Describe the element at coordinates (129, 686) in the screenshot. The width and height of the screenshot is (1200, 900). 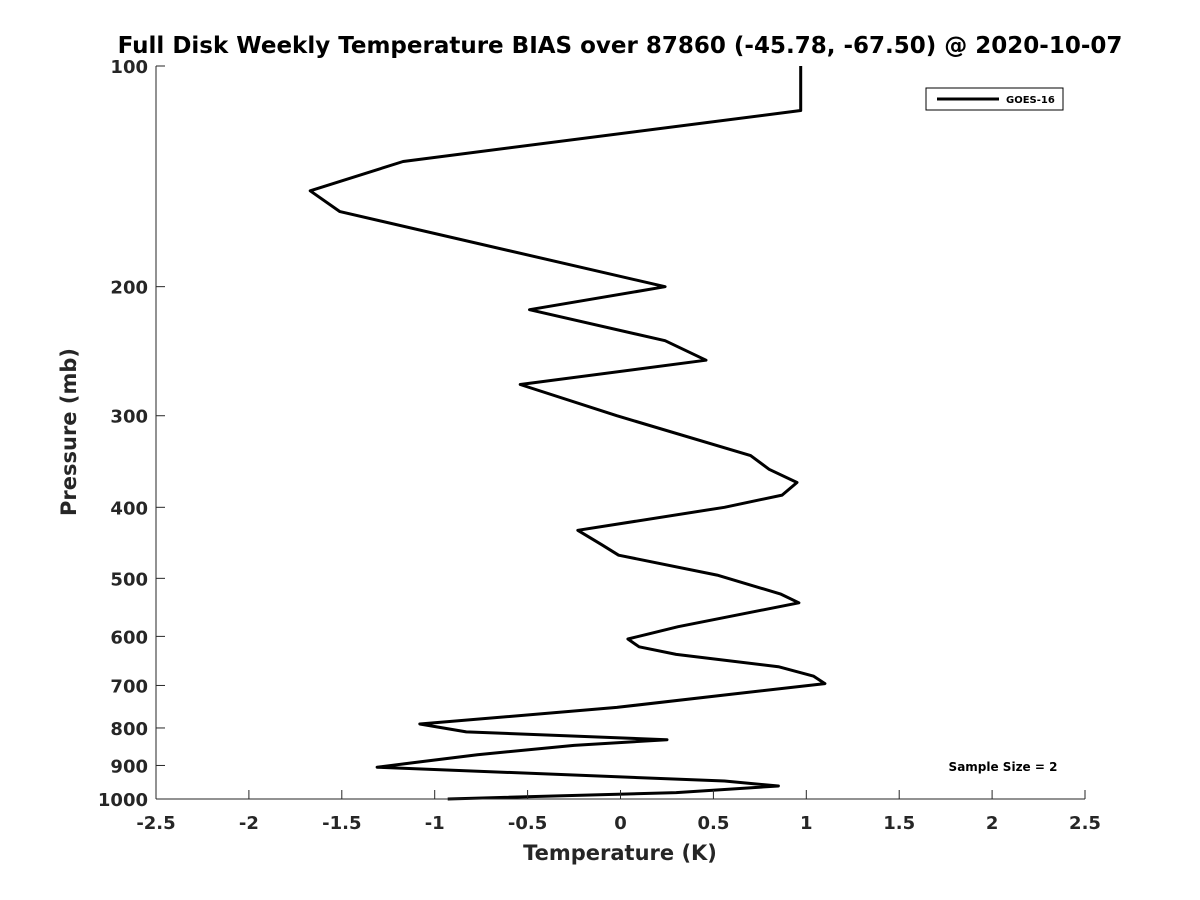
I see `y-tick-label: 700` at that location.